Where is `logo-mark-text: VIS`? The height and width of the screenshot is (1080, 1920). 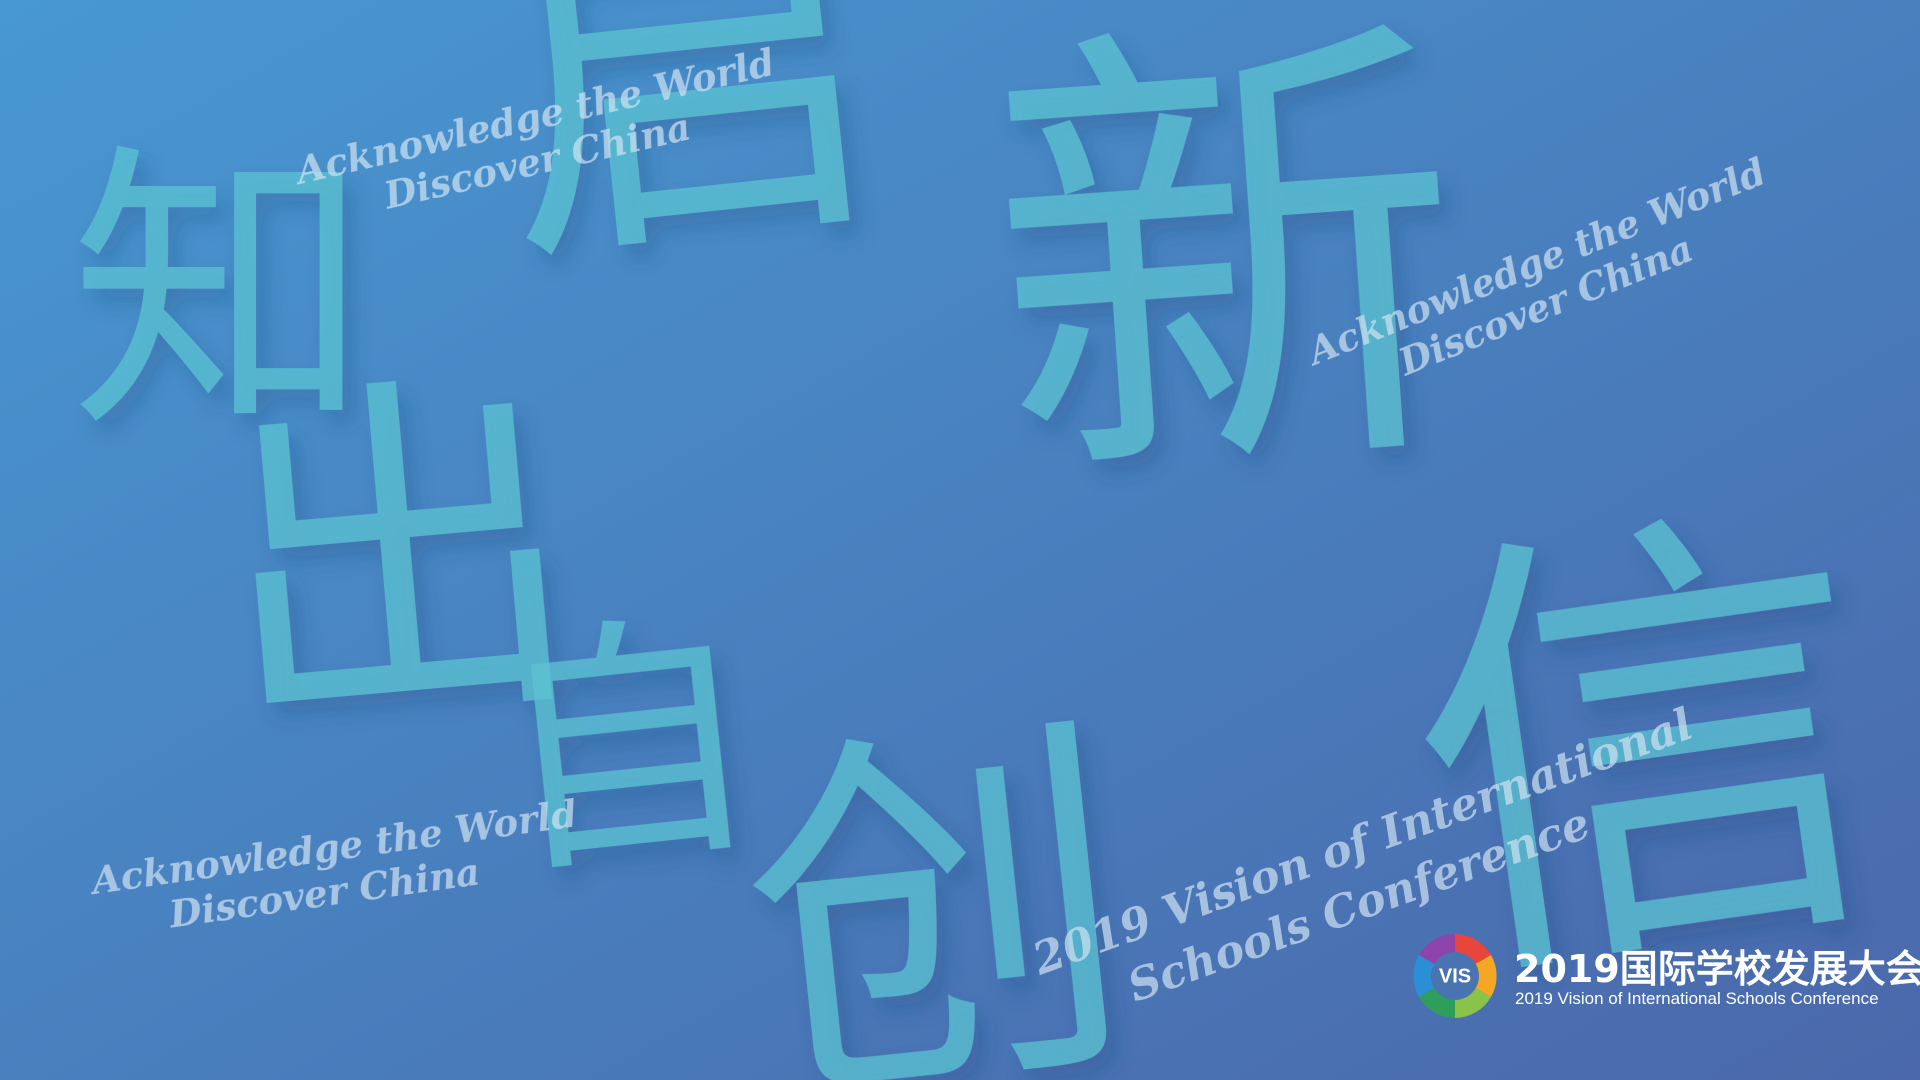
logo-mark-text: VIS is located at coordinates (1455, 976).